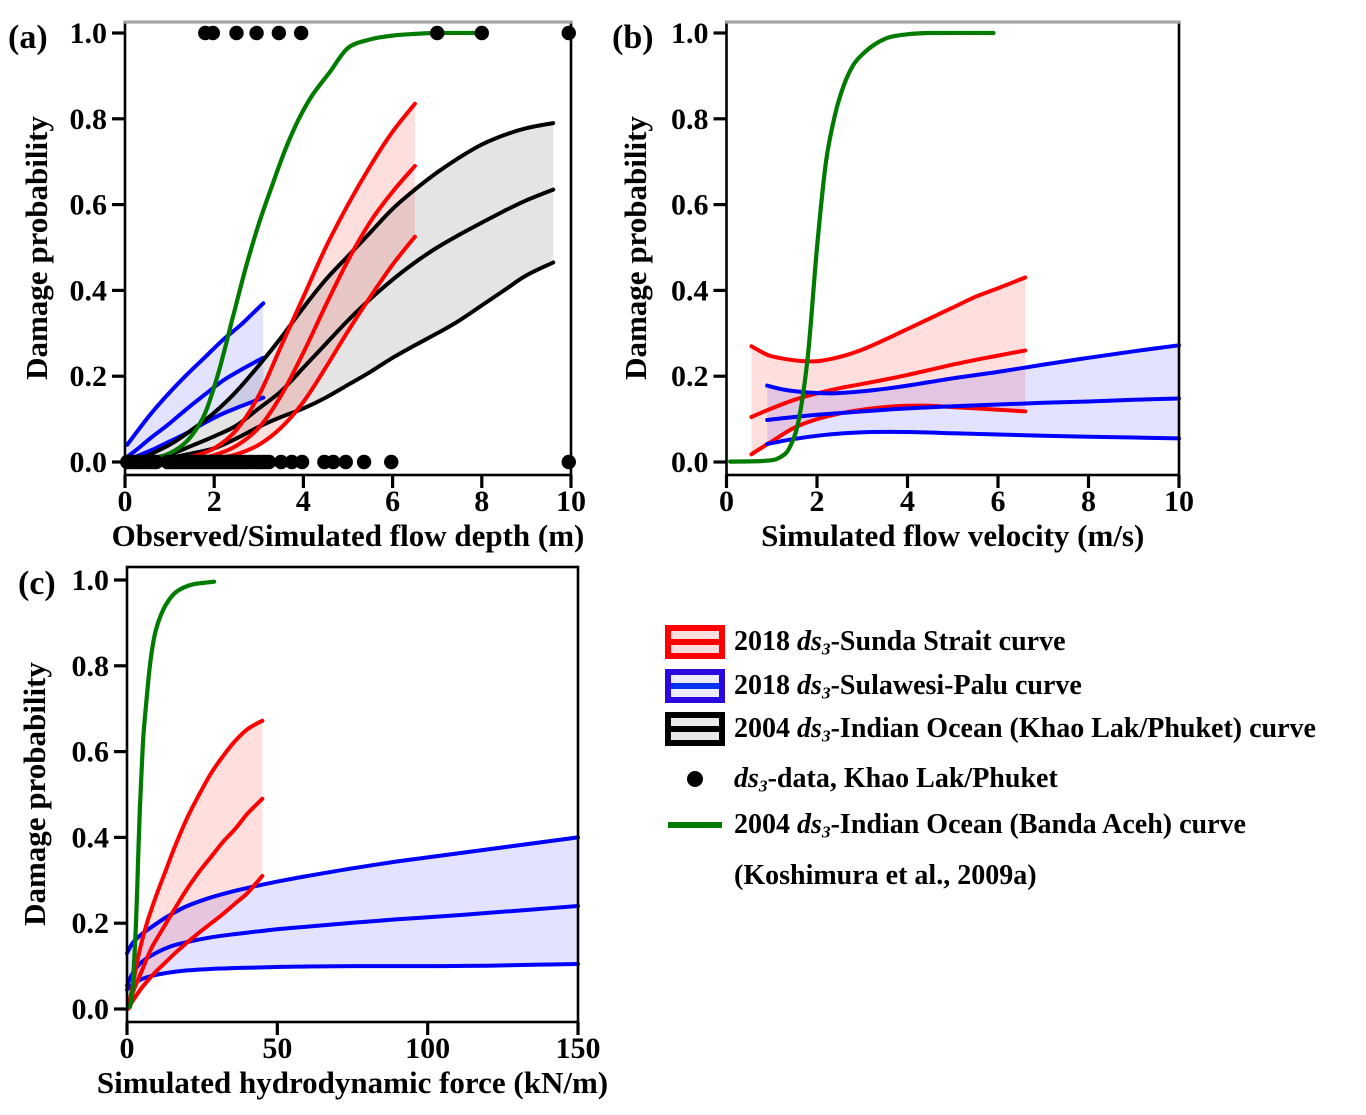  Describe the element at coordinates (690, 462) in the screenshot. I see `panel-b-y-tick-label: 0.0` at that location.